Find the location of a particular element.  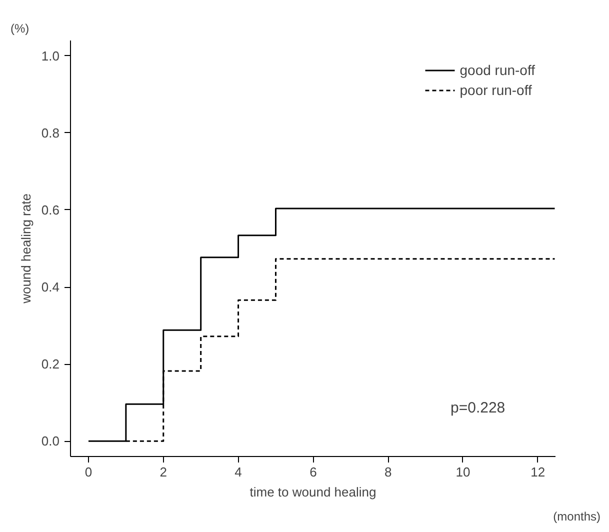

x-tick-label: 10 is located at coordinates (463, 472).